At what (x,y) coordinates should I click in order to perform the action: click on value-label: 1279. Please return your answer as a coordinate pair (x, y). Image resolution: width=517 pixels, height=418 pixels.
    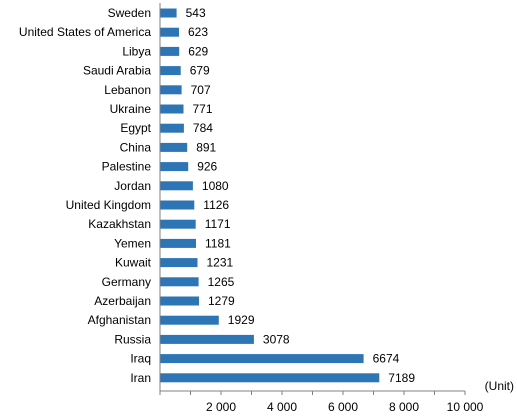
    Looking at the image, I should click on (221, 301).